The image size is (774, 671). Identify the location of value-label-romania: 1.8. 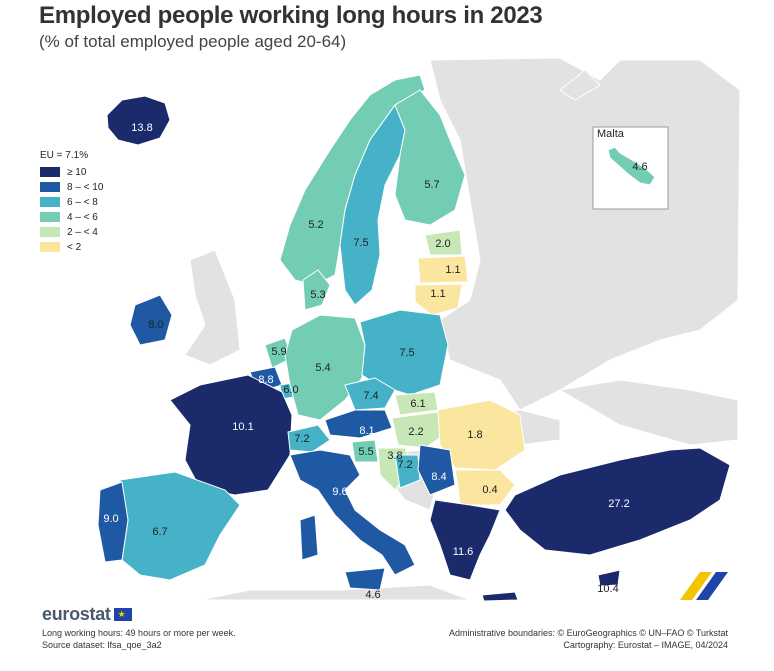
(474, 435).